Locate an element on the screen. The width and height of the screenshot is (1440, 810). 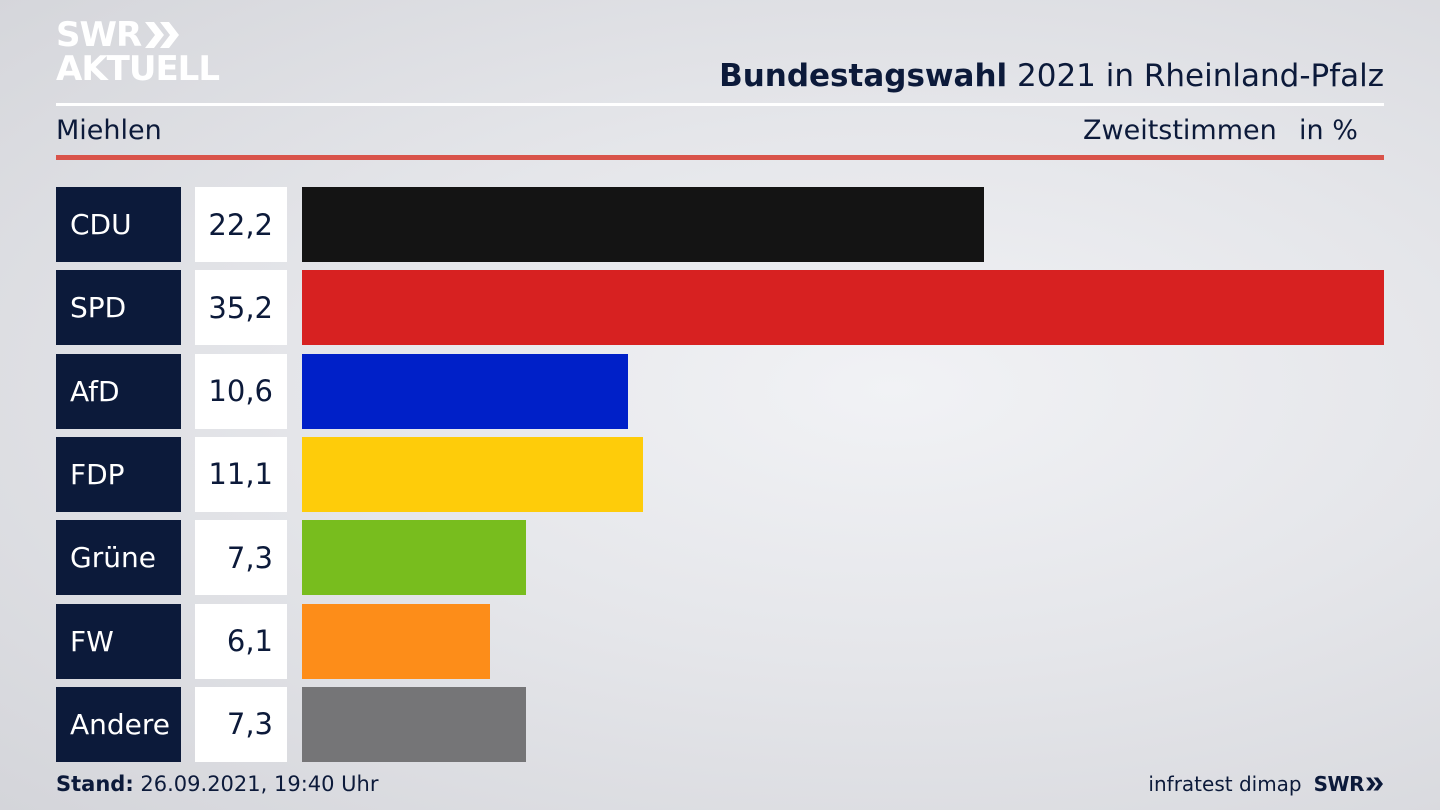
party-label: SPD is located at coordinates (118, 308).